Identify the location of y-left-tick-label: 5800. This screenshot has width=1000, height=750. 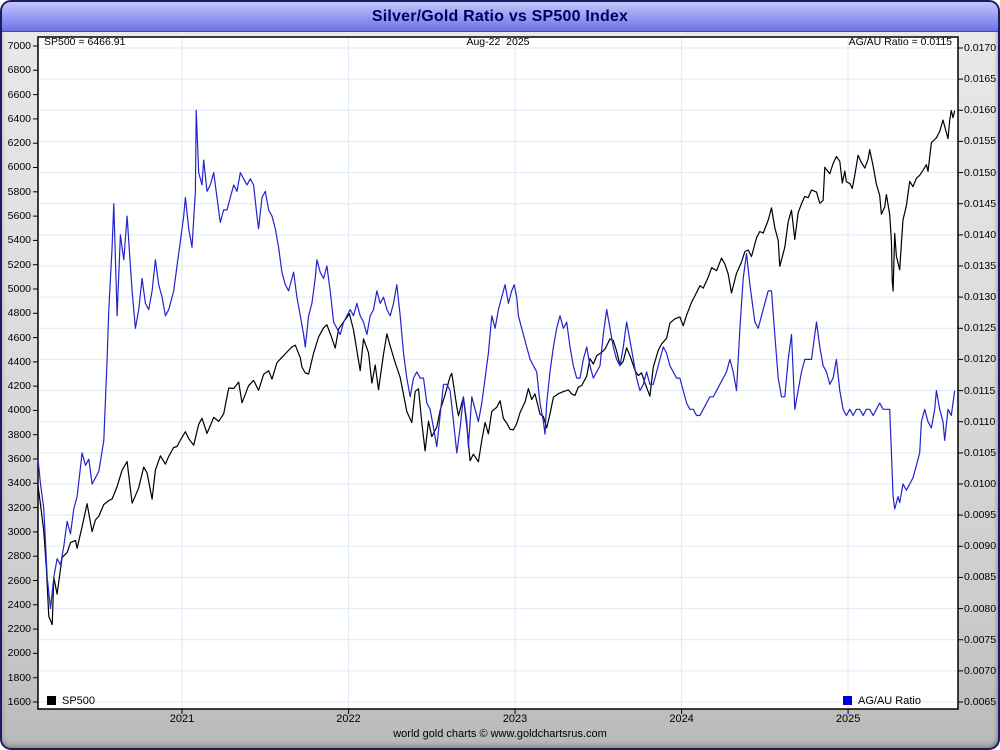
(19, 191).